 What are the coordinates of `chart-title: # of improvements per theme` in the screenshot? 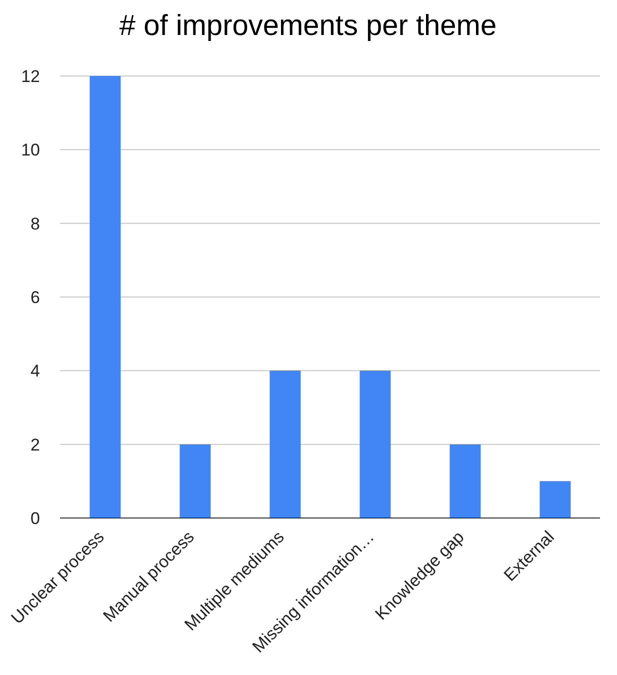 It's located at (308, 26).